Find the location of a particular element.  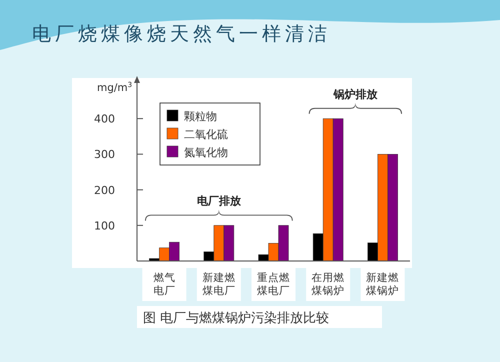

chart-title: 电厂烧煤像烧天然气一样清洁 is located at coordinates (181, 34).